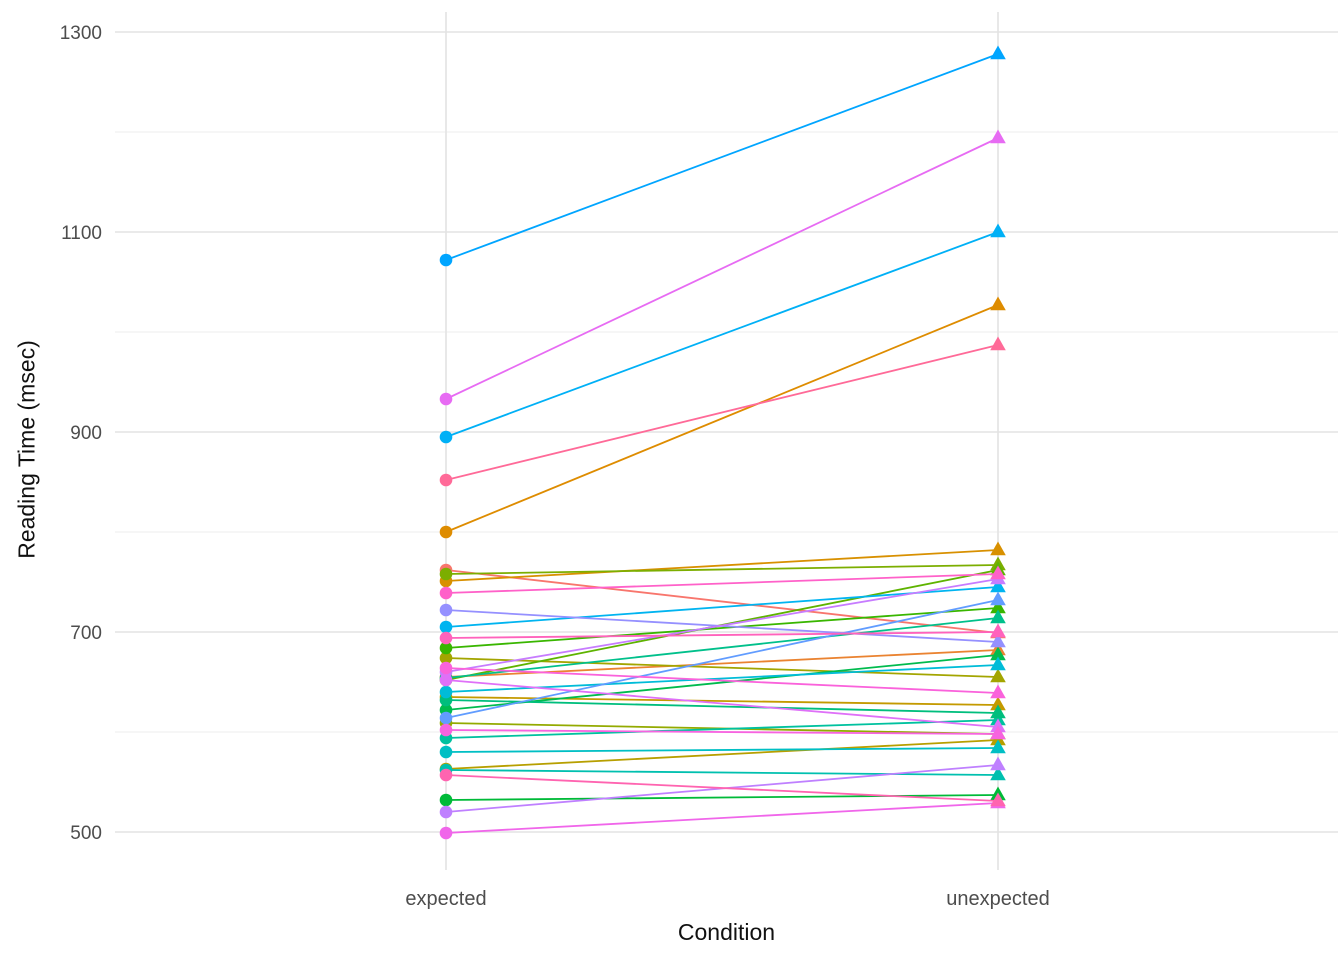 The width and height of the screenshot is (1344, 960). What do you see at coordinates (81, 33) in the screenshot?
I see `y-tick-label: 1300` at bounding box center [81, 33].